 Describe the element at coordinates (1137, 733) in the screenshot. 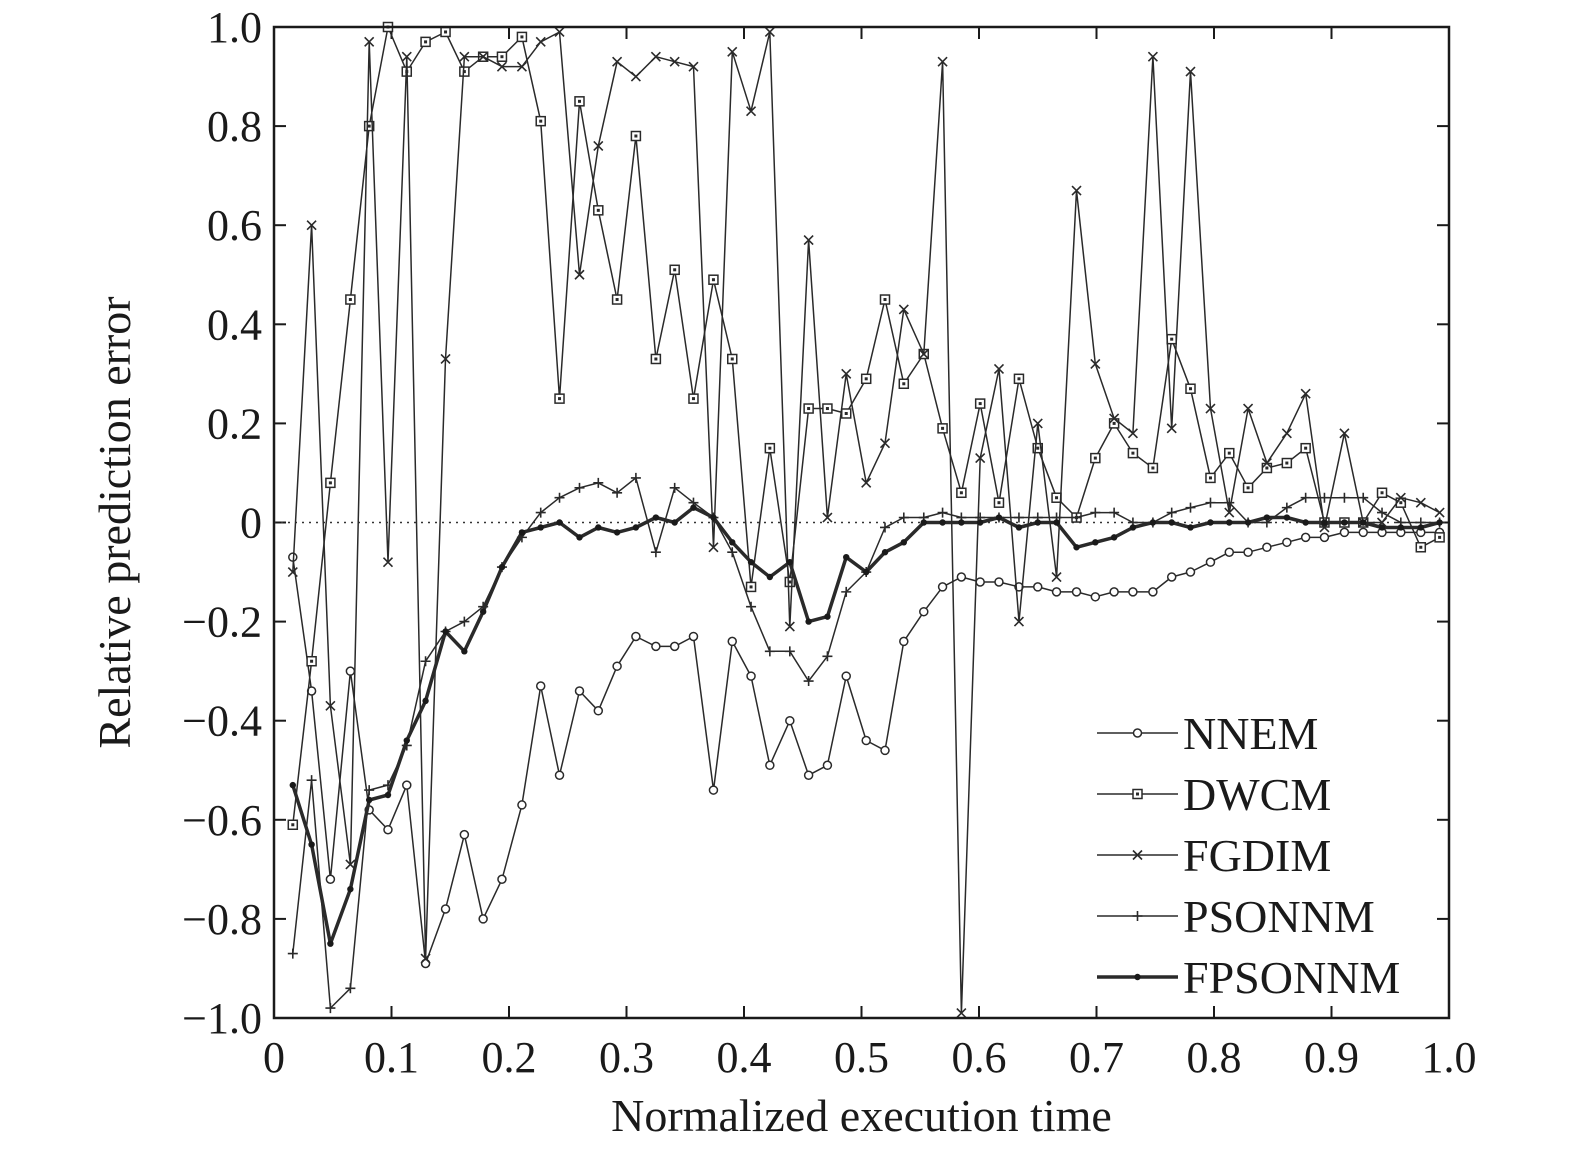

I see `legend-marker-nnem` at that location.